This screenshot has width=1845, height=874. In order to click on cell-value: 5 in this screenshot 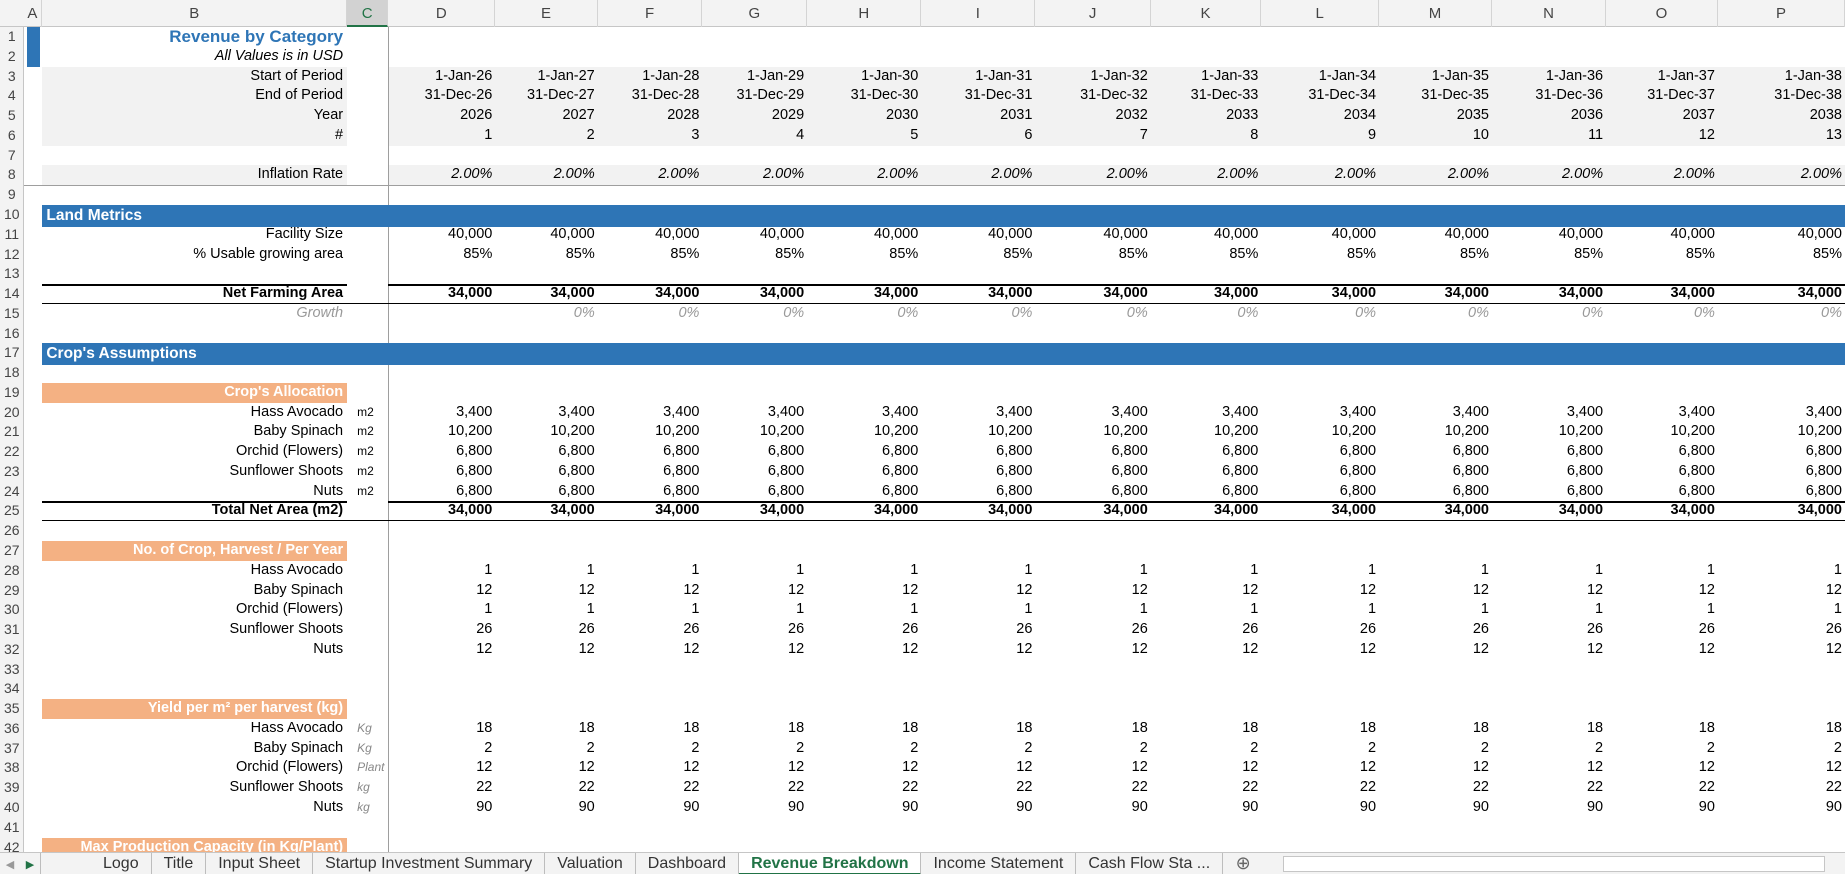, I will do `click(914, 134)`.